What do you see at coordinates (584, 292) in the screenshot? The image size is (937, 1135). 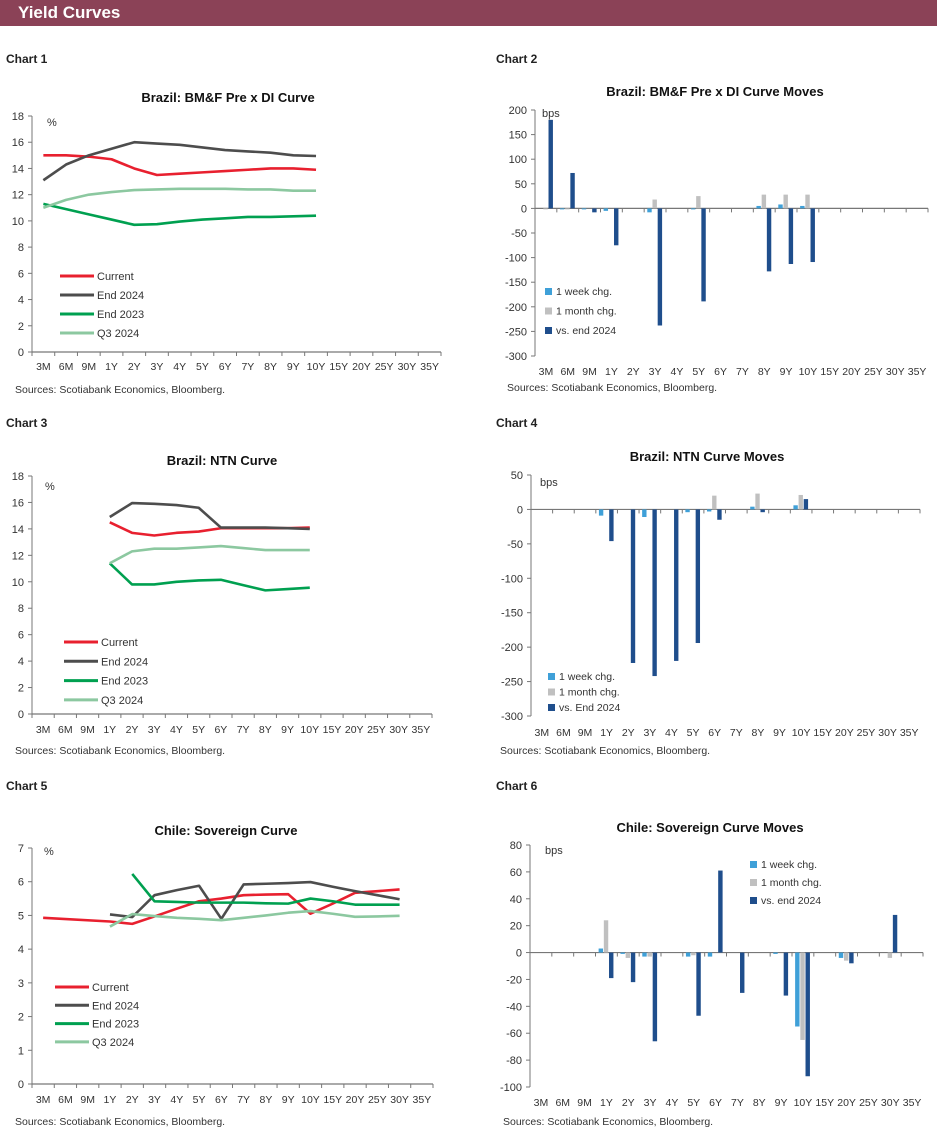 I see `legend-label: 1 week chg.` at bounding box center [584, 292].